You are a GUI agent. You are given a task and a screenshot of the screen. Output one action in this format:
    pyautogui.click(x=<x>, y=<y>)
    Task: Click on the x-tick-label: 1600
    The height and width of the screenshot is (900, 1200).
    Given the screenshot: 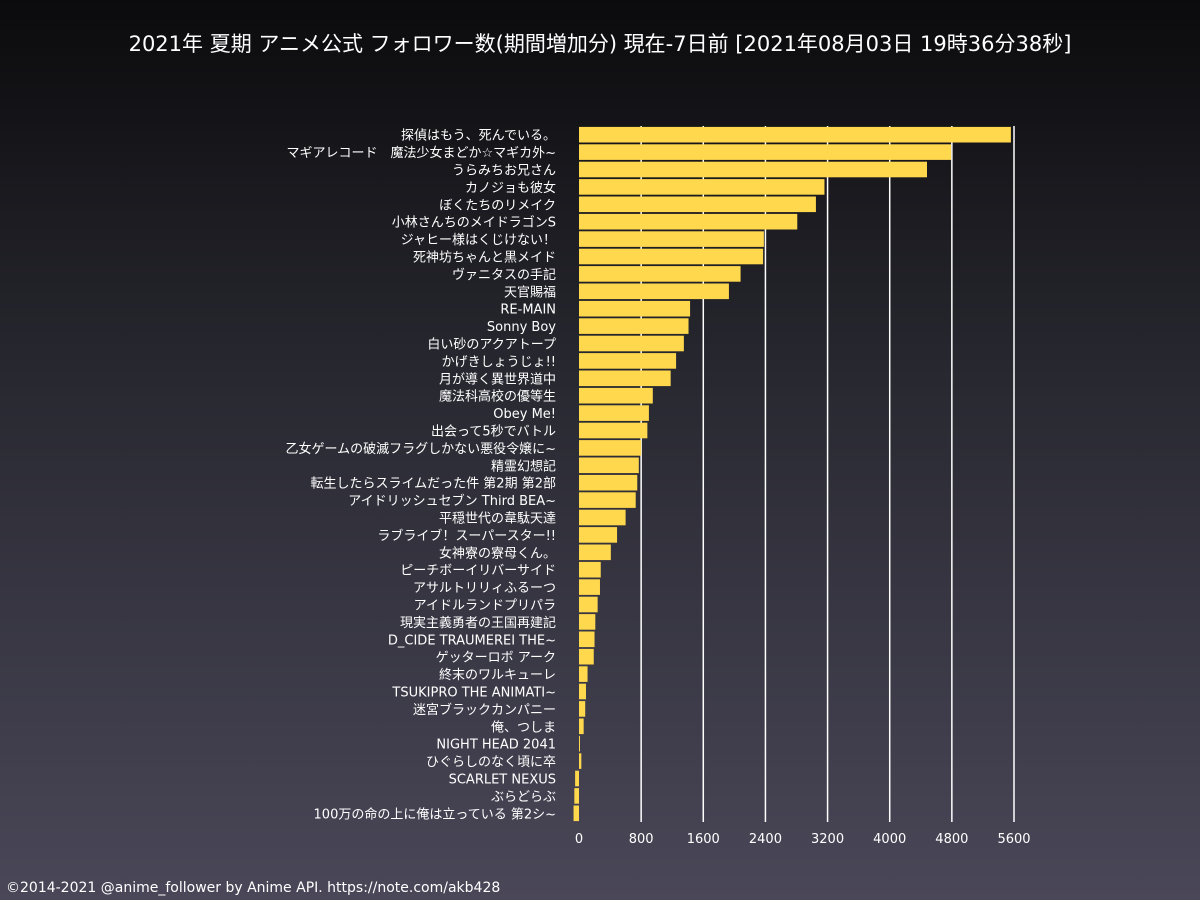 What is the action you would take?
    pyautogui.click(x=703, y=839)
    